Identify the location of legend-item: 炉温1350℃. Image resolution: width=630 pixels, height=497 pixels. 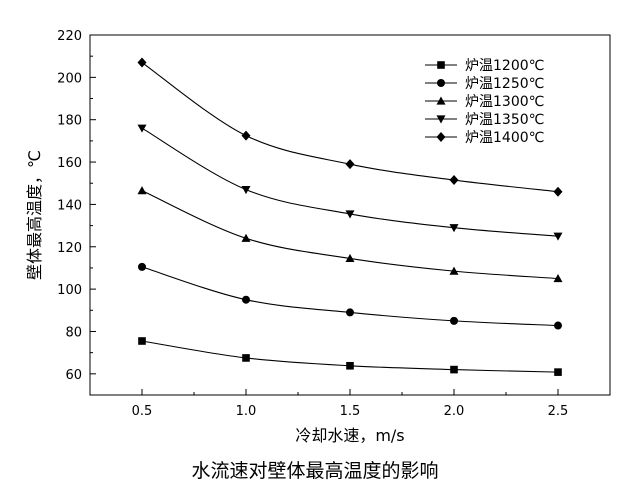
(484, 120).